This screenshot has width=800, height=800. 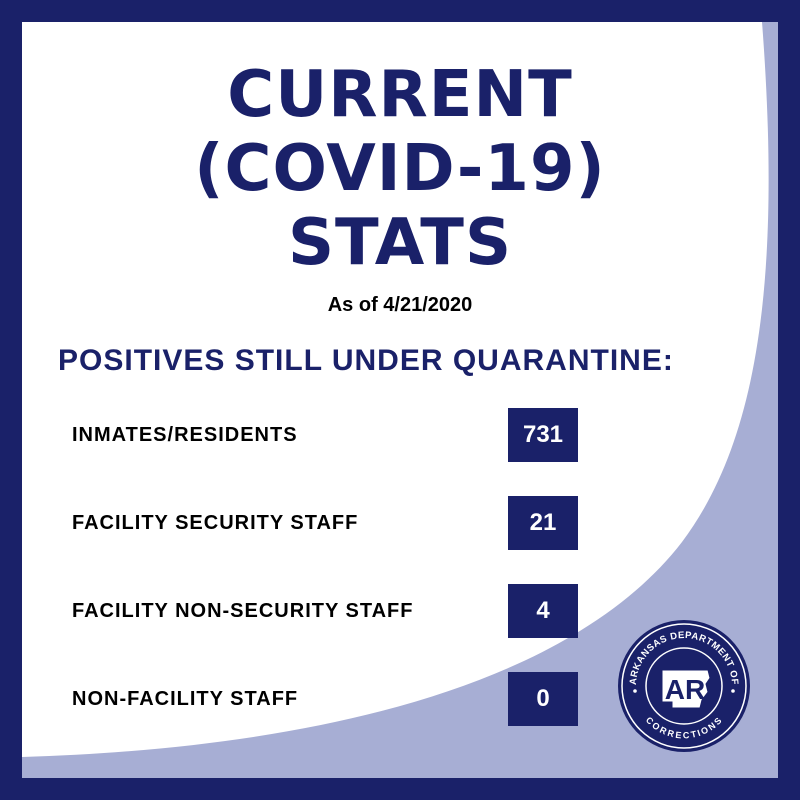 I want to click on title-line-2: (COVID-19), so click(x=400, y=169).